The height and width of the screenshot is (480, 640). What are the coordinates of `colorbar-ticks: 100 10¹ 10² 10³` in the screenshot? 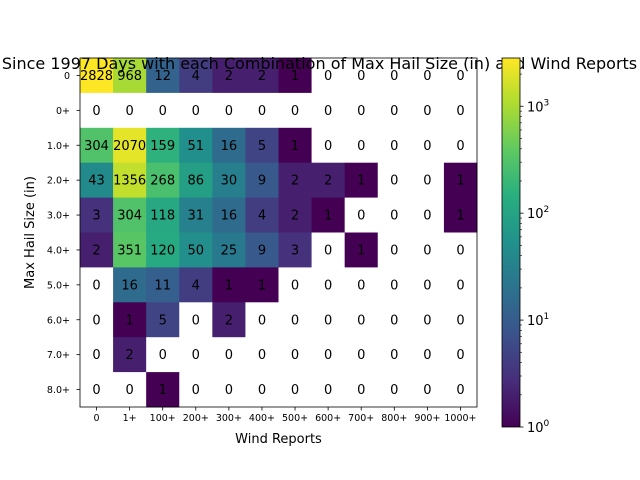 It's located at (535, 254).